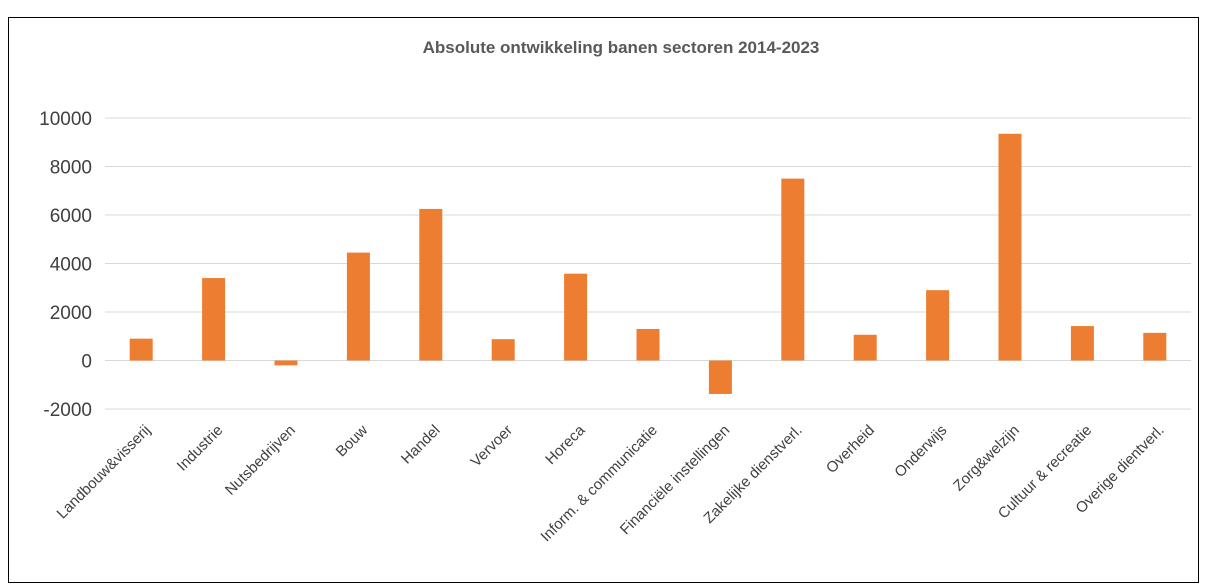 This screenshot has width=1209, height=584. What do you see at coordinates (67, 410) in the screenshot?
I see `y-tick-label: -2000` at bounding box center [67, 410].